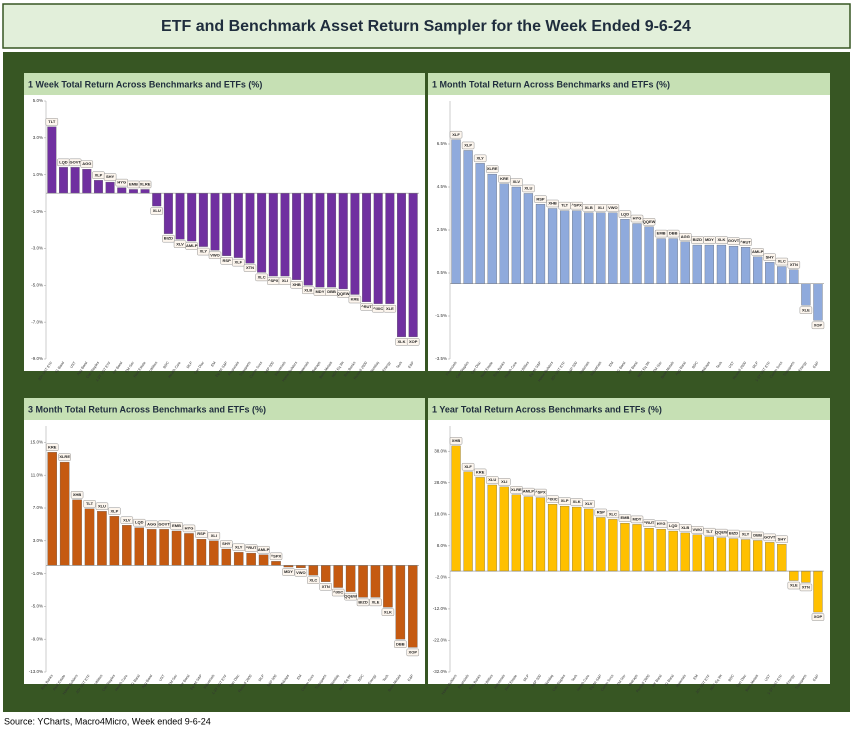 This screenshot has height=735, width=853. What do you see at coordinates (705, 367) in the screenshot?
I see `x-tick-label: Midcaps` at bounding box center [705, 367].